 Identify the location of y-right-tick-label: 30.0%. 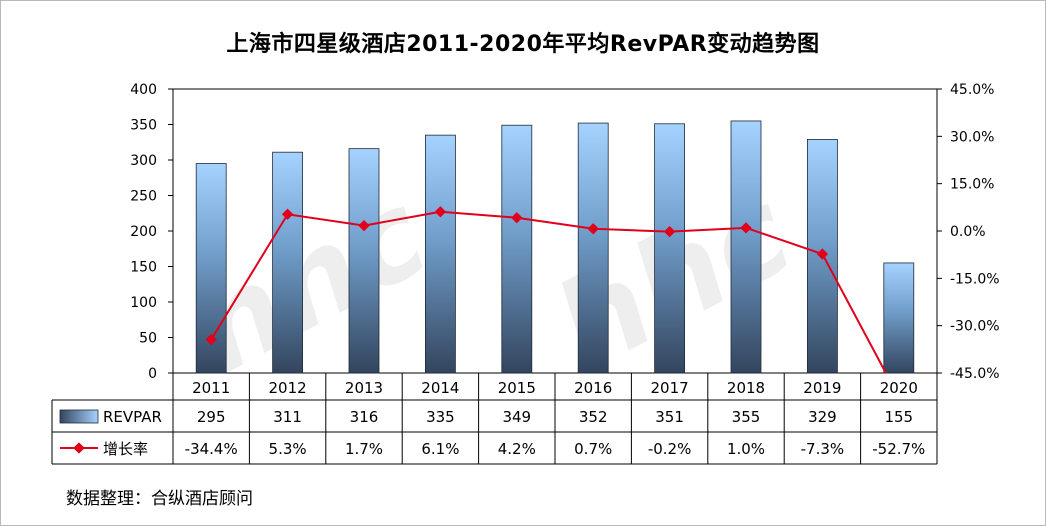
(972, 137).